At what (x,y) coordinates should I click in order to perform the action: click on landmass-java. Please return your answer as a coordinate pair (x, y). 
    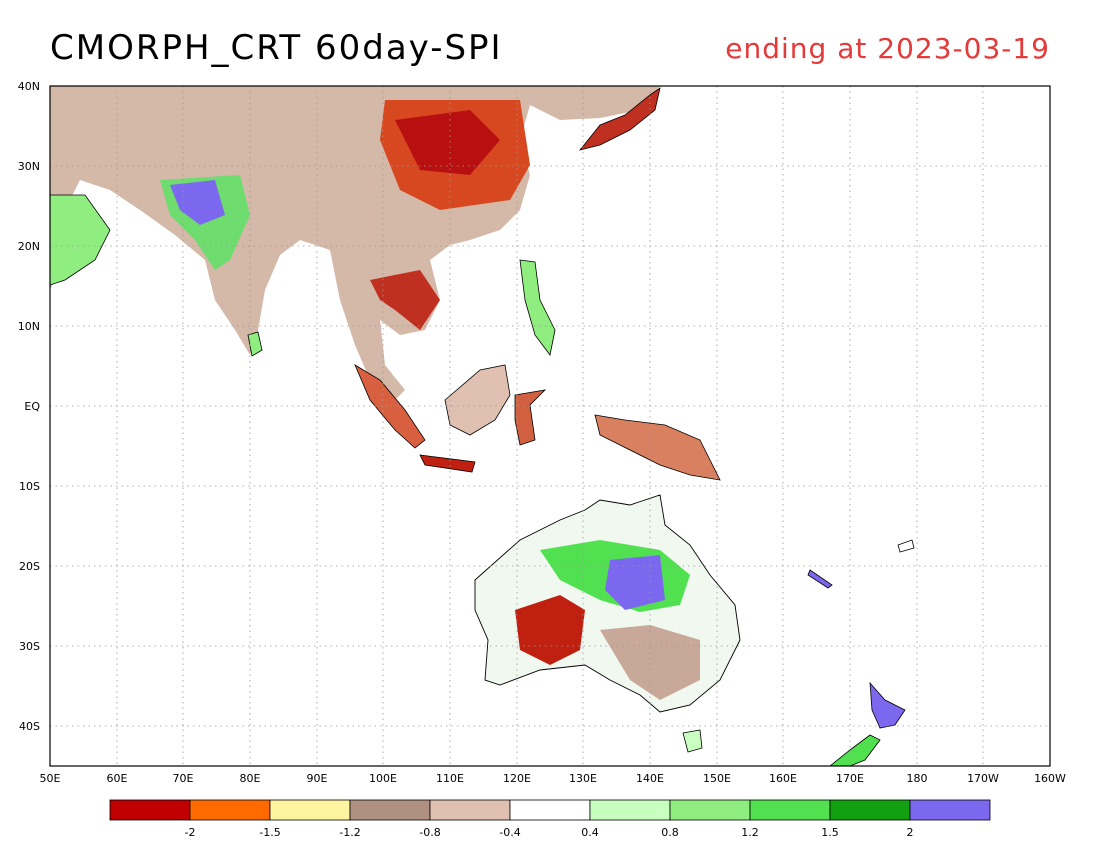
    Looking at the image, I should click on (447, 463).